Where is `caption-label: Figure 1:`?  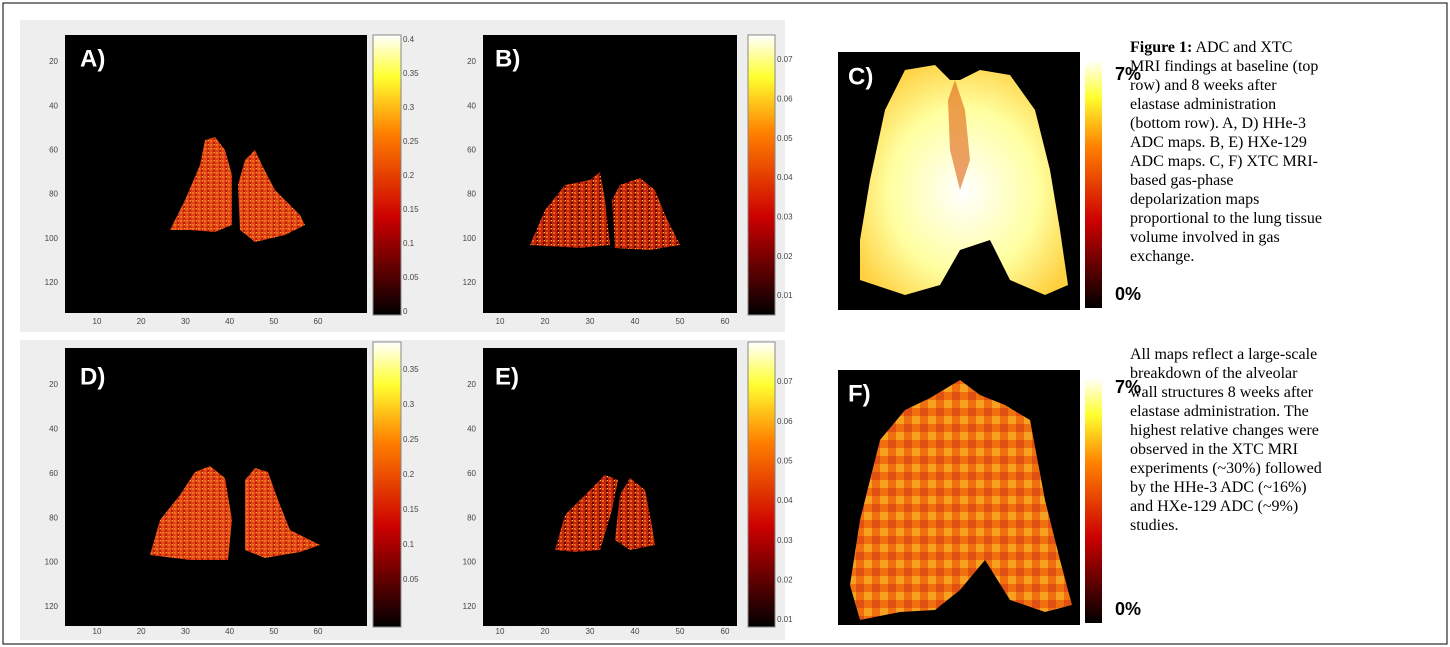
caption-label: Figure 1: is located at coordinates (1161, 47).